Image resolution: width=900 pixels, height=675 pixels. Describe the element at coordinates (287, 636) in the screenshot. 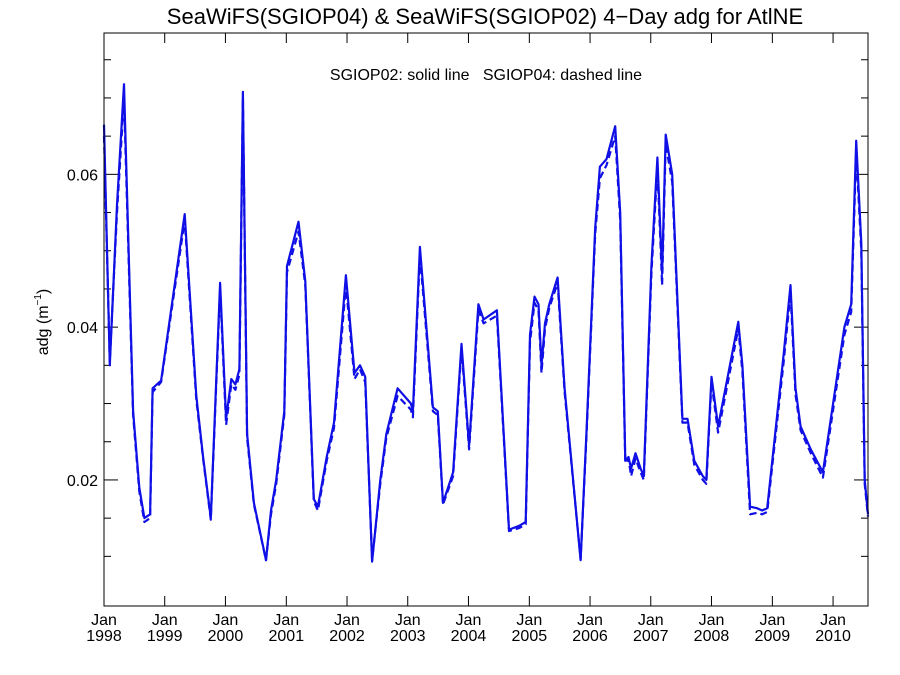

I see `x-tick-label-year: 2001` at that location.